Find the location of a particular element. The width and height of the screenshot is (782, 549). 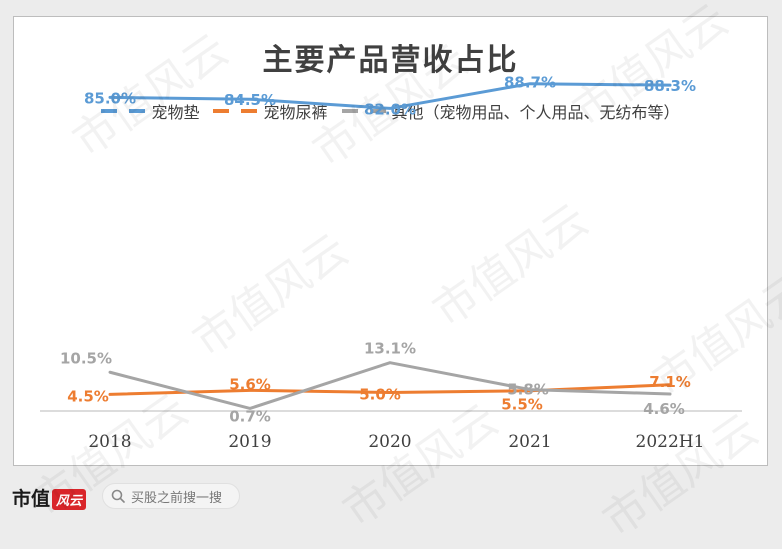

footer-bar: 市值 风云 买股之前搜一搜 is located at coordinates (391, 500).